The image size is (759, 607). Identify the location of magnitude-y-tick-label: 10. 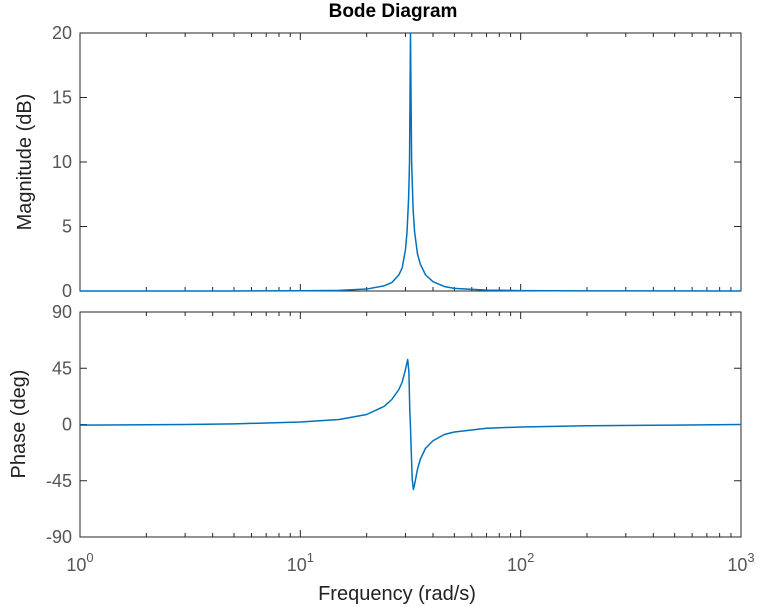
(62, 162).